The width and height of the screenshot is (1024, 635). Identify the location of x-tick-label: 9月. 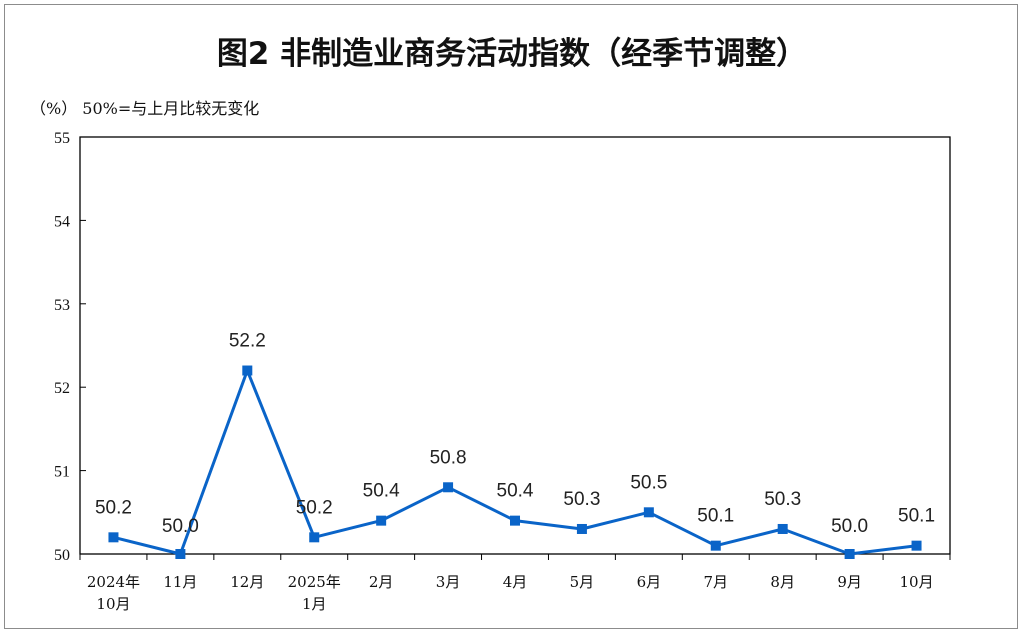
(849, 582).